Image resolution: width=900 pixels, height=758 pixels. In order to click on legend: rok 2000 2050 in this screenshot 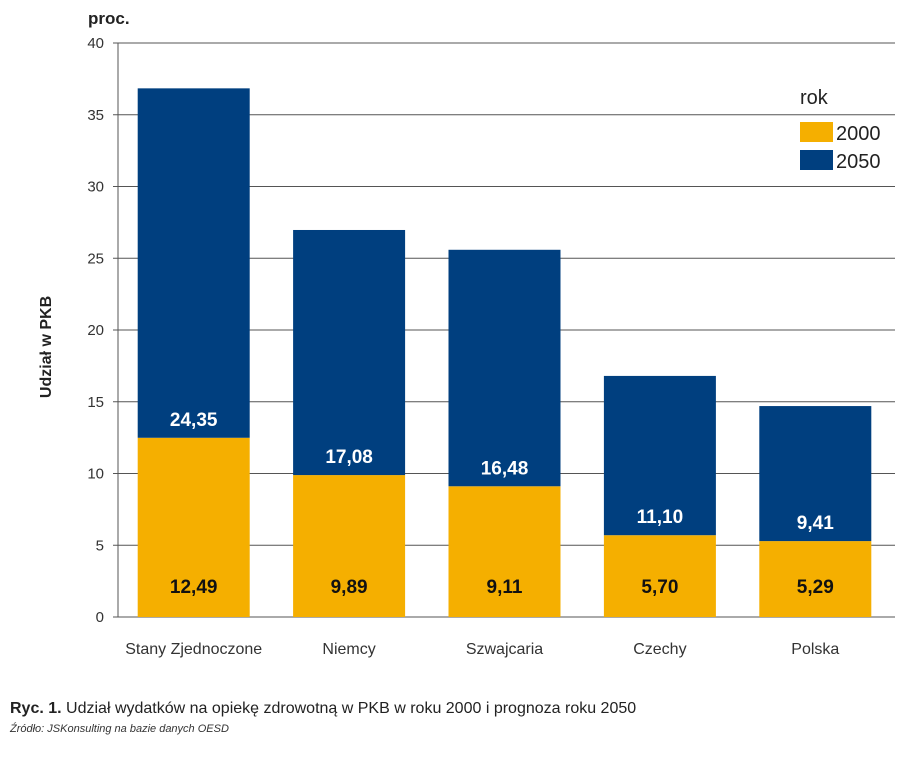, I will do `click(840, 130)`.